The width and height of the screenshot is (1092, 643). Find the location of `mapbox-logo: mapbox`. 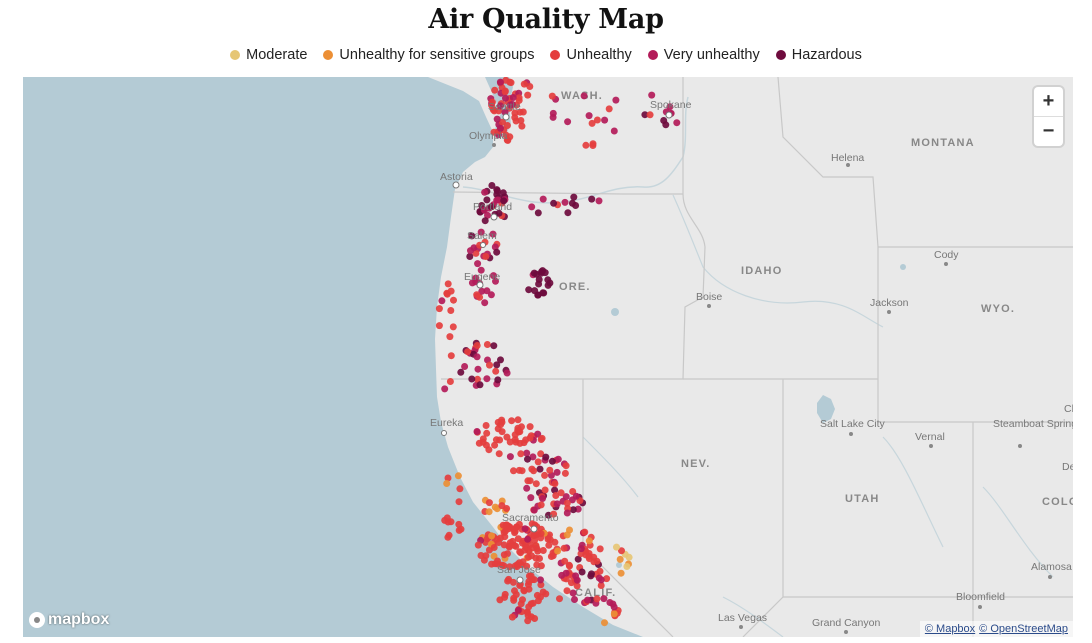

mapbox-logo: mapbox is located at coordinates (69, 620).